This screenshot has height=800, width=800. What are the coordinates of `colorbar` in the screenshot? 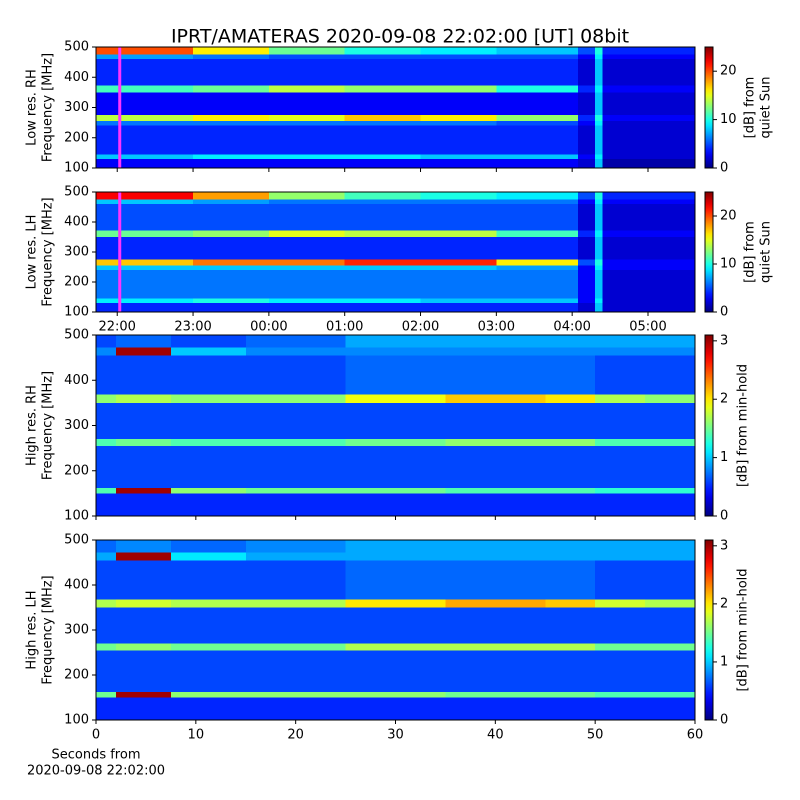 It's located at (709, 107).